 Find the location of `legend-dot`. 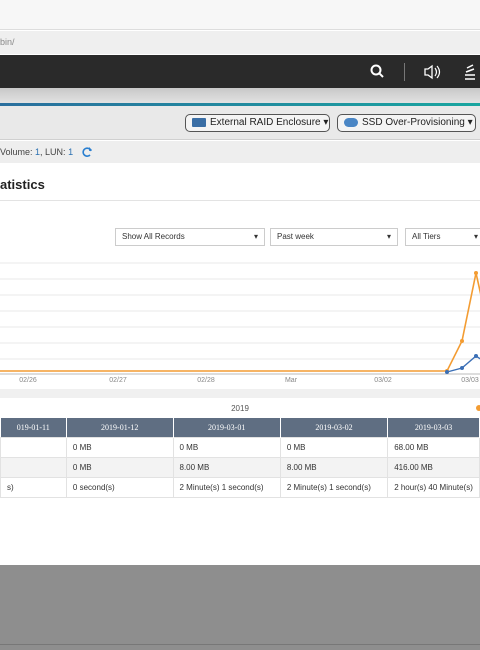

legend-dot is located at coordinates (478, 408).